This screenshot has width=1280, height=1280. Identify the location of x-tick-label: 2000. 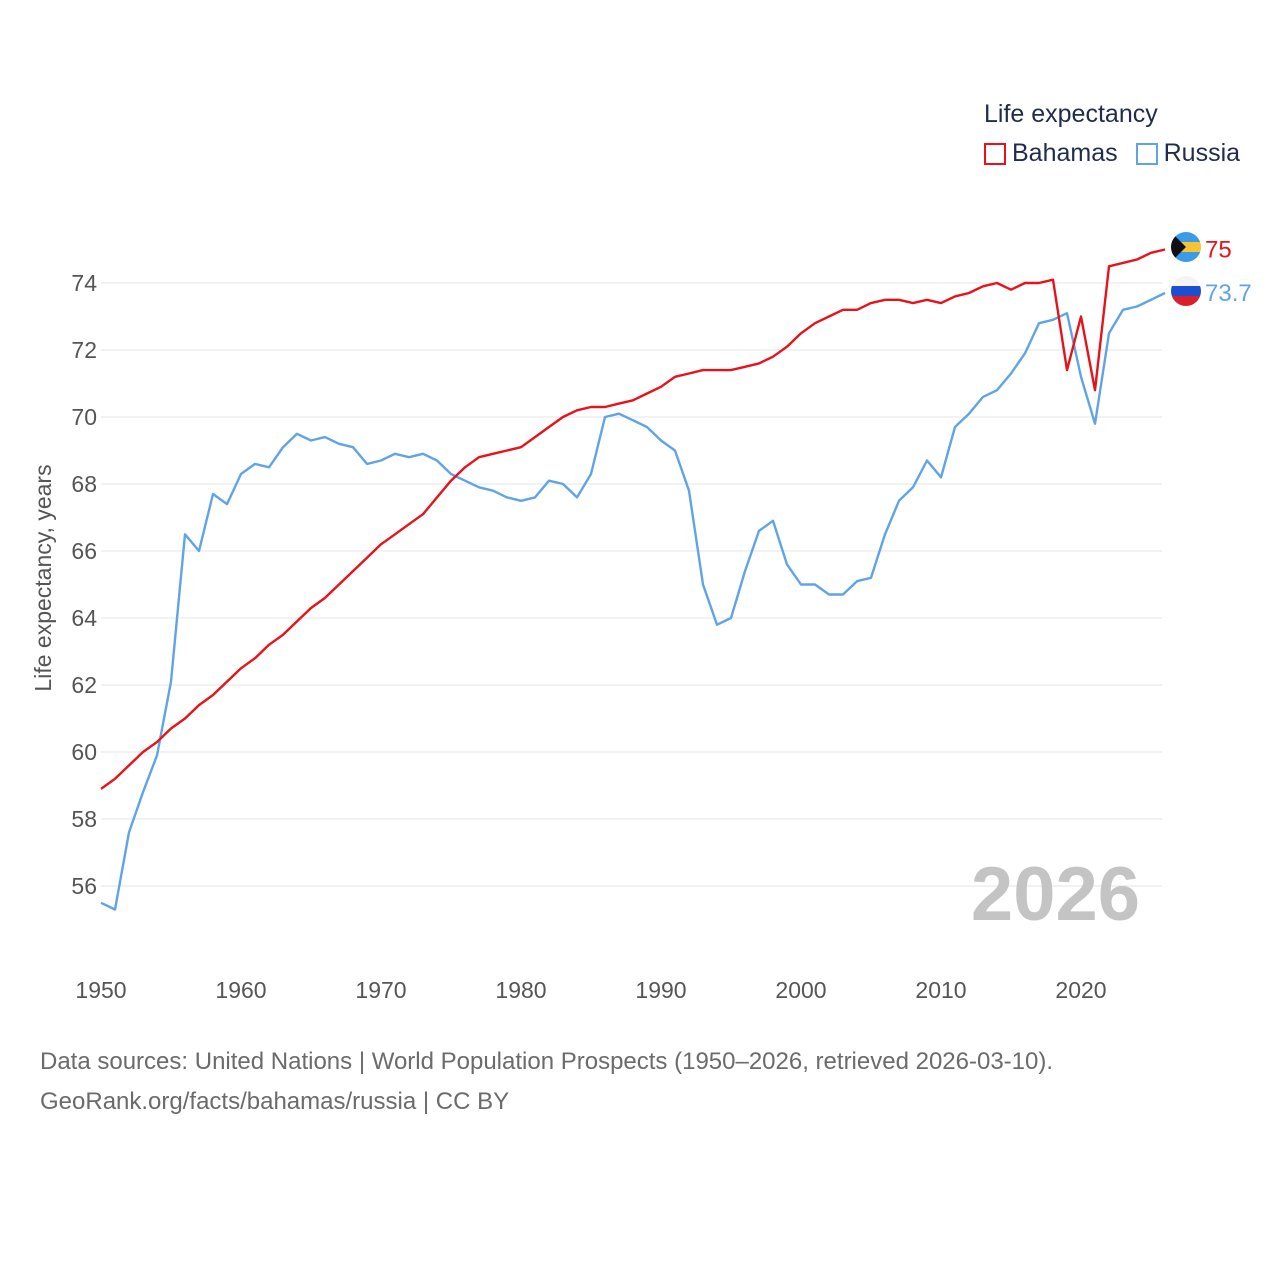
(800, 990).